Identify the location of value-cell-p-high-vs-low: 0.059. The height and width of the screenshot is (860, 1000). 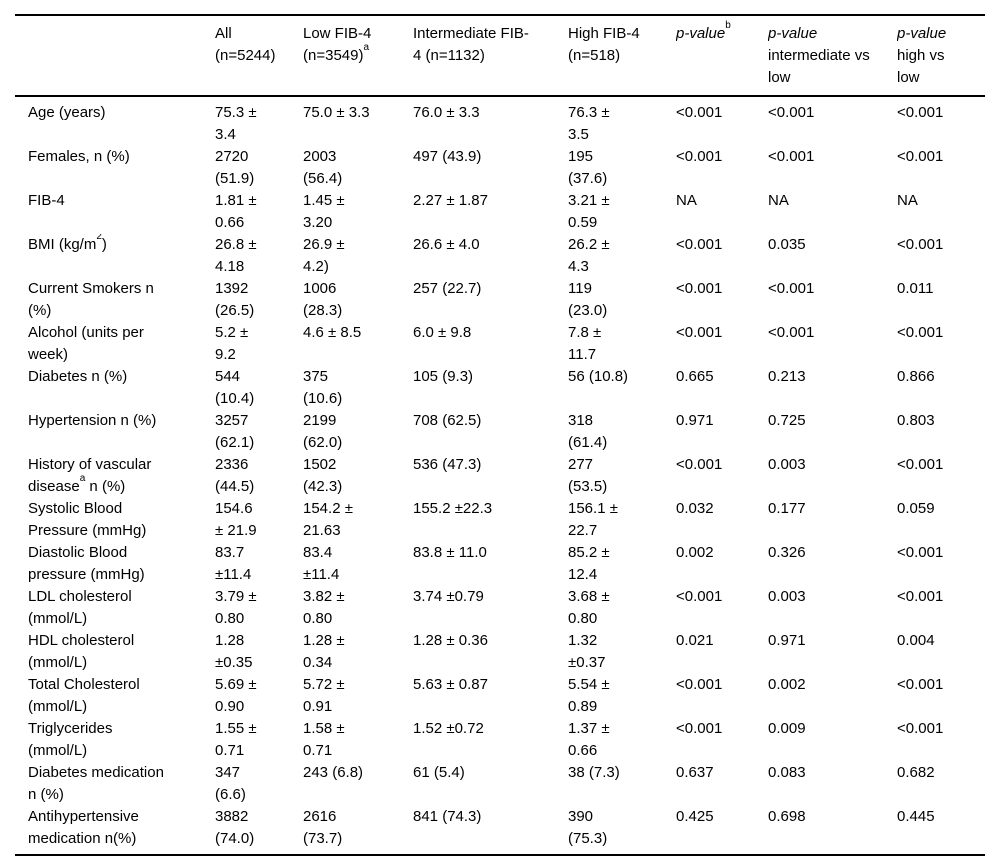
(916, 508).